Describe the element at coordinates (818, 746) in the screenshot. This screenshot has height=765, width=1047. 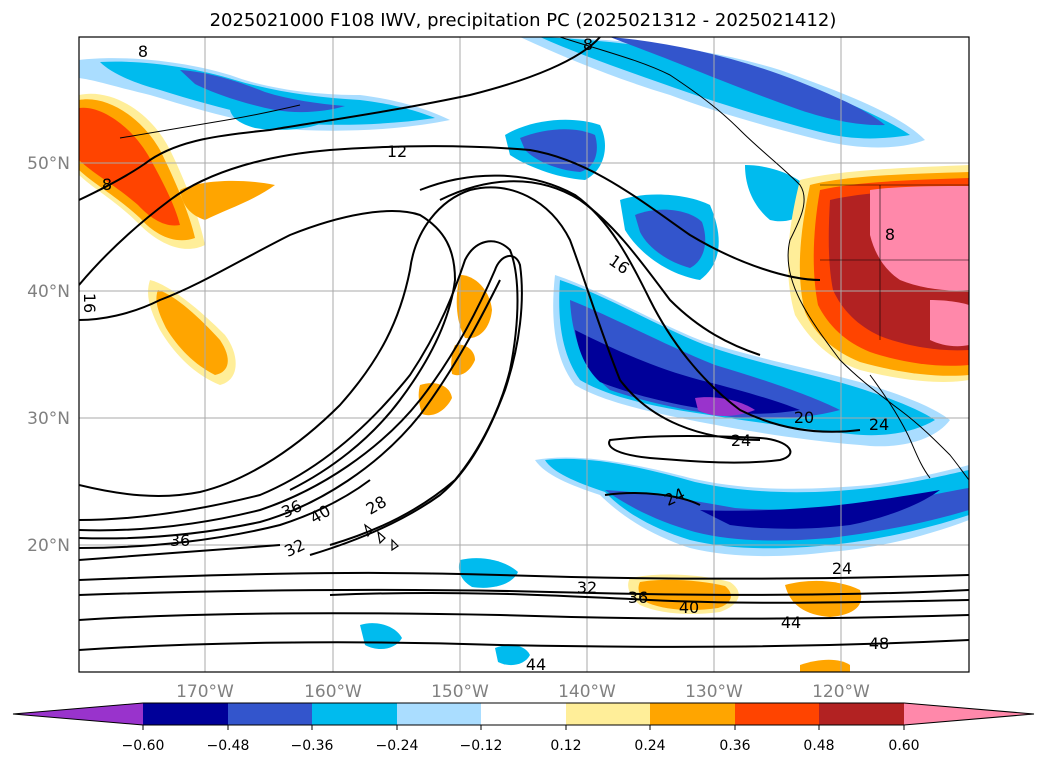
I see `colorbar-tick-label: 0.48` at that location.